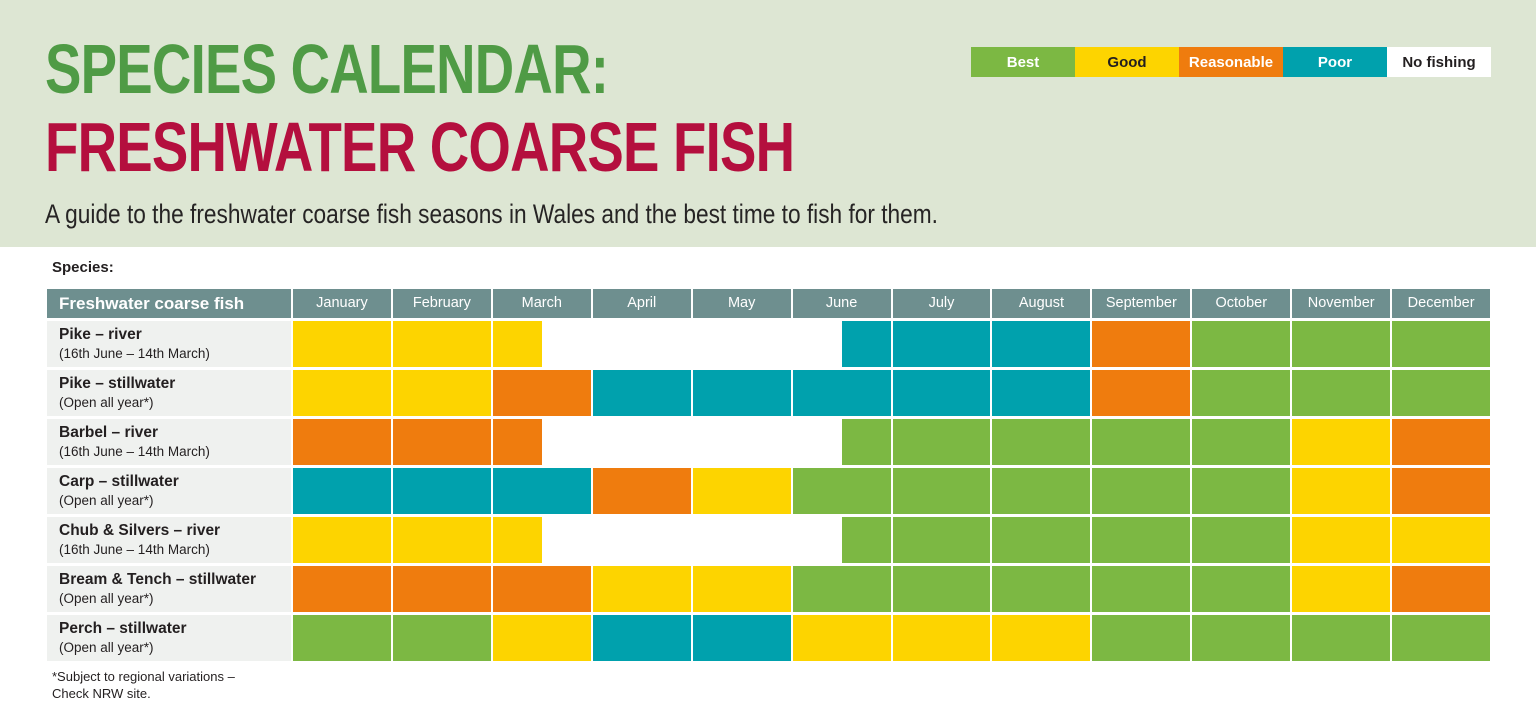 The image size is (1536, 706). Describe the element at coordinates (123, 628) in the screenshot. I see `species-name: Perch – stillwater` at that location.